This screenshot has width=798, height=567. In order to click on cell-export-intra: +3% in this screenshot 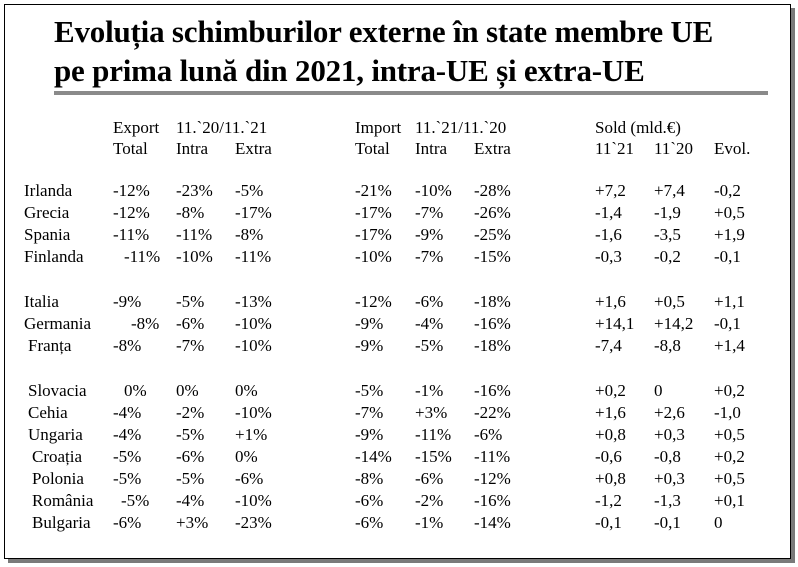, I will do `click(192, 522)`.